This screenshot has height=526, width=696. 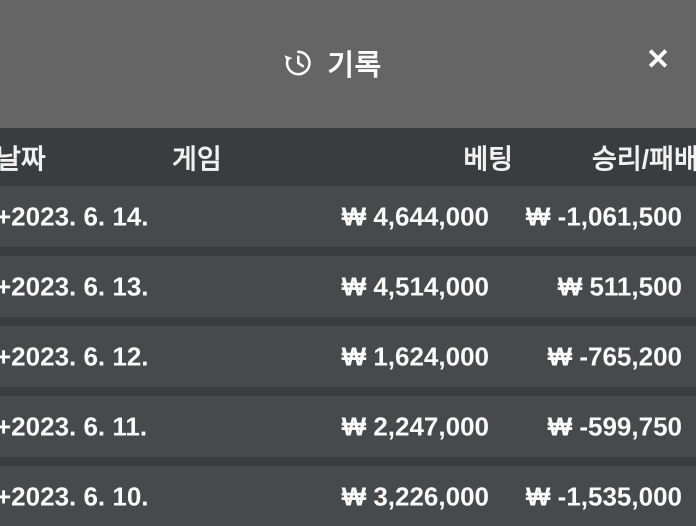 I want to click on column-header-date: 날짜, so click(x=23, y=159).